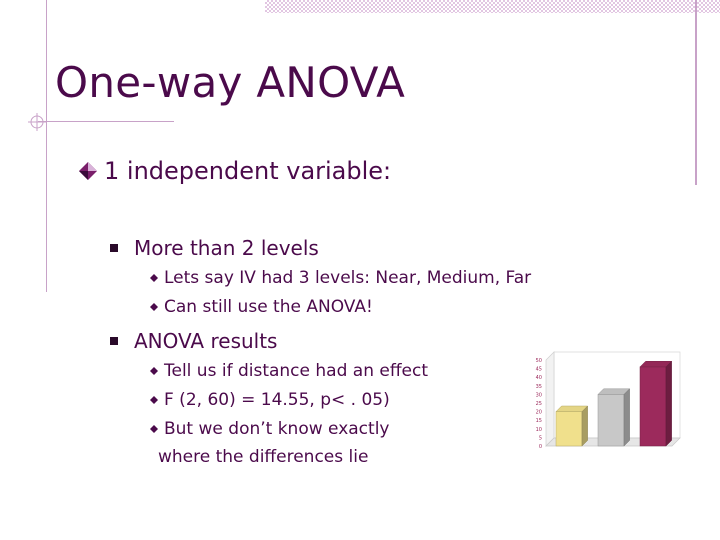  I want to click on slide-title: One-way ANOVA, so click(230, 82).